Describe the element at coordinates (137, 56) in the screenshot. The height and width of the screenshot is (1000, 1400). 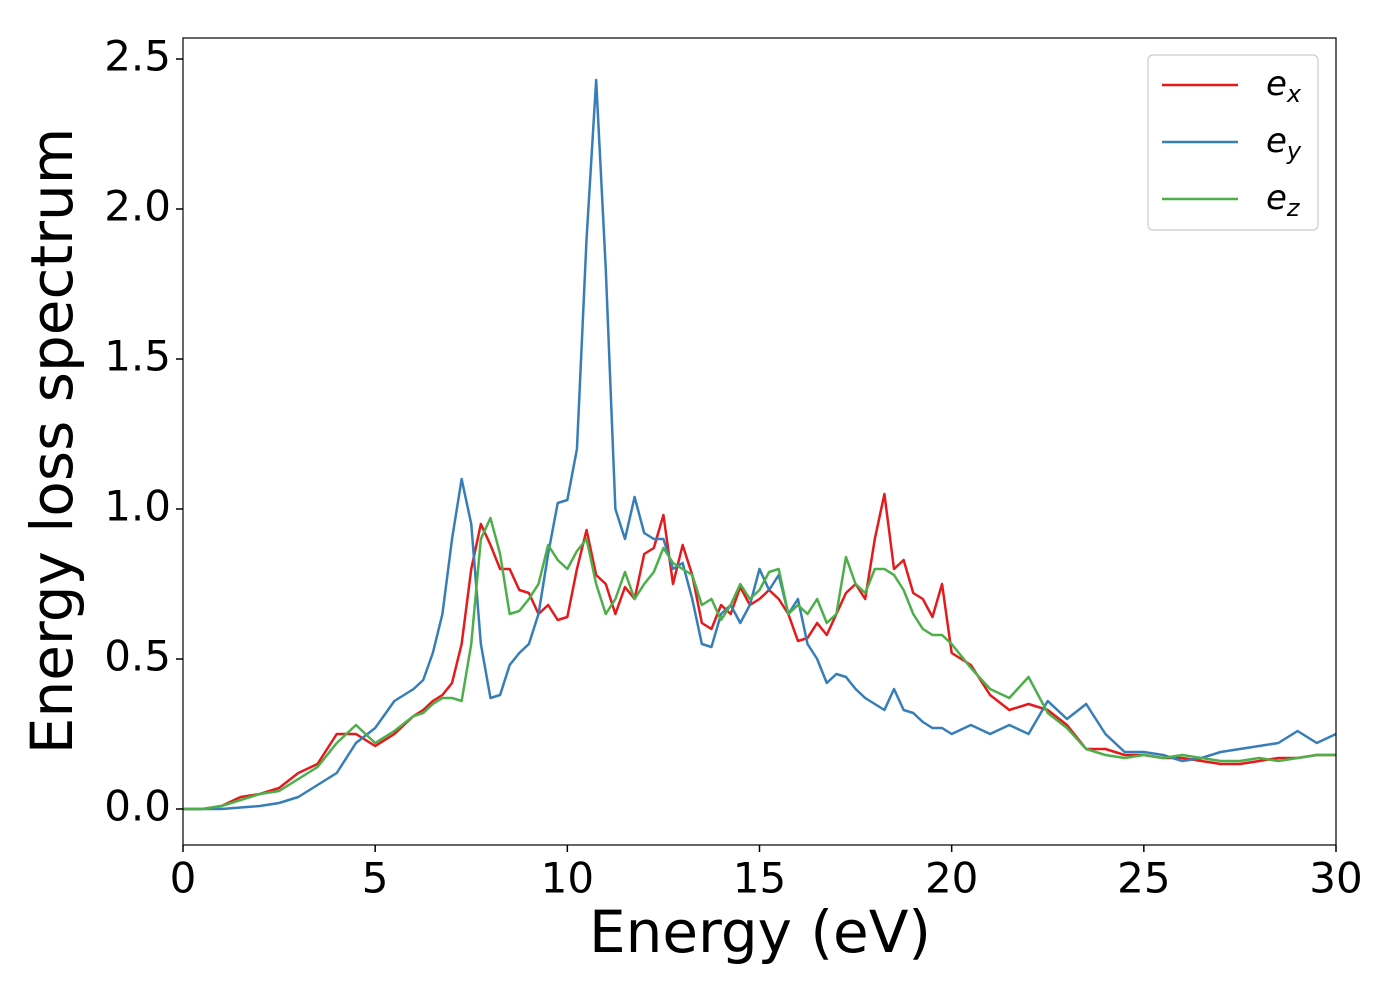
I see `y-tick-label: 2.5` at that location.